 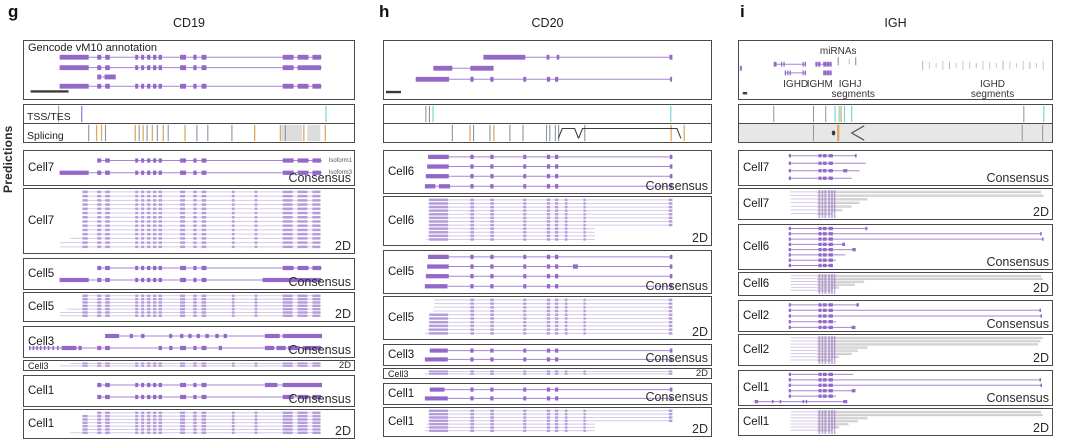 I want to click on panel-title-h: CD20, so click(x=547, y=23).